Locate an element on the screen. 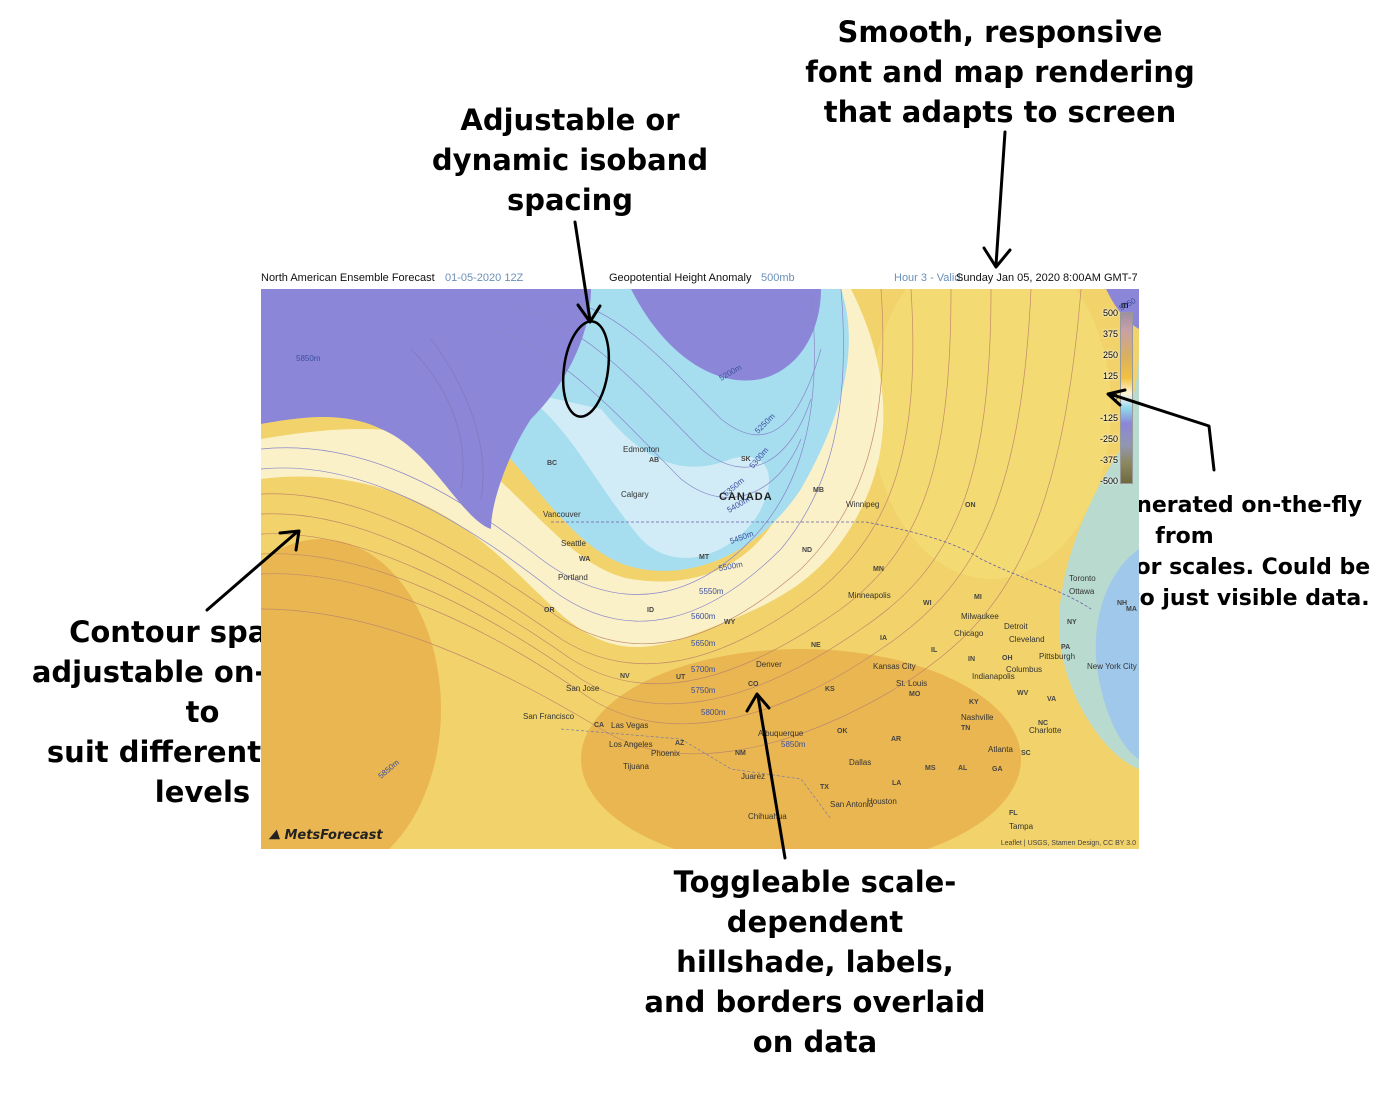  city-label: Seattle is located at coordinates (573, 543).